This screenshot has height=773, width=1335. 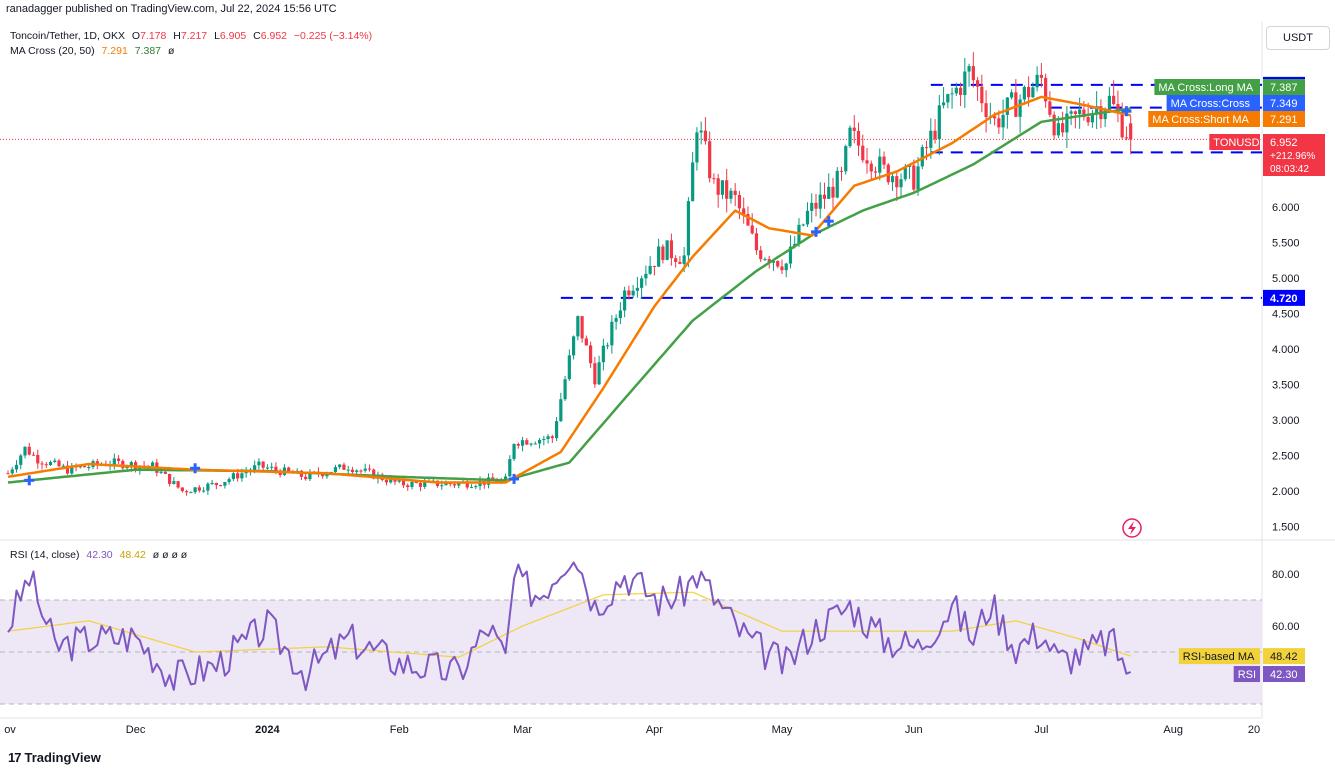 I want to click on rsi-ma-line, so click(x=569, y=624).